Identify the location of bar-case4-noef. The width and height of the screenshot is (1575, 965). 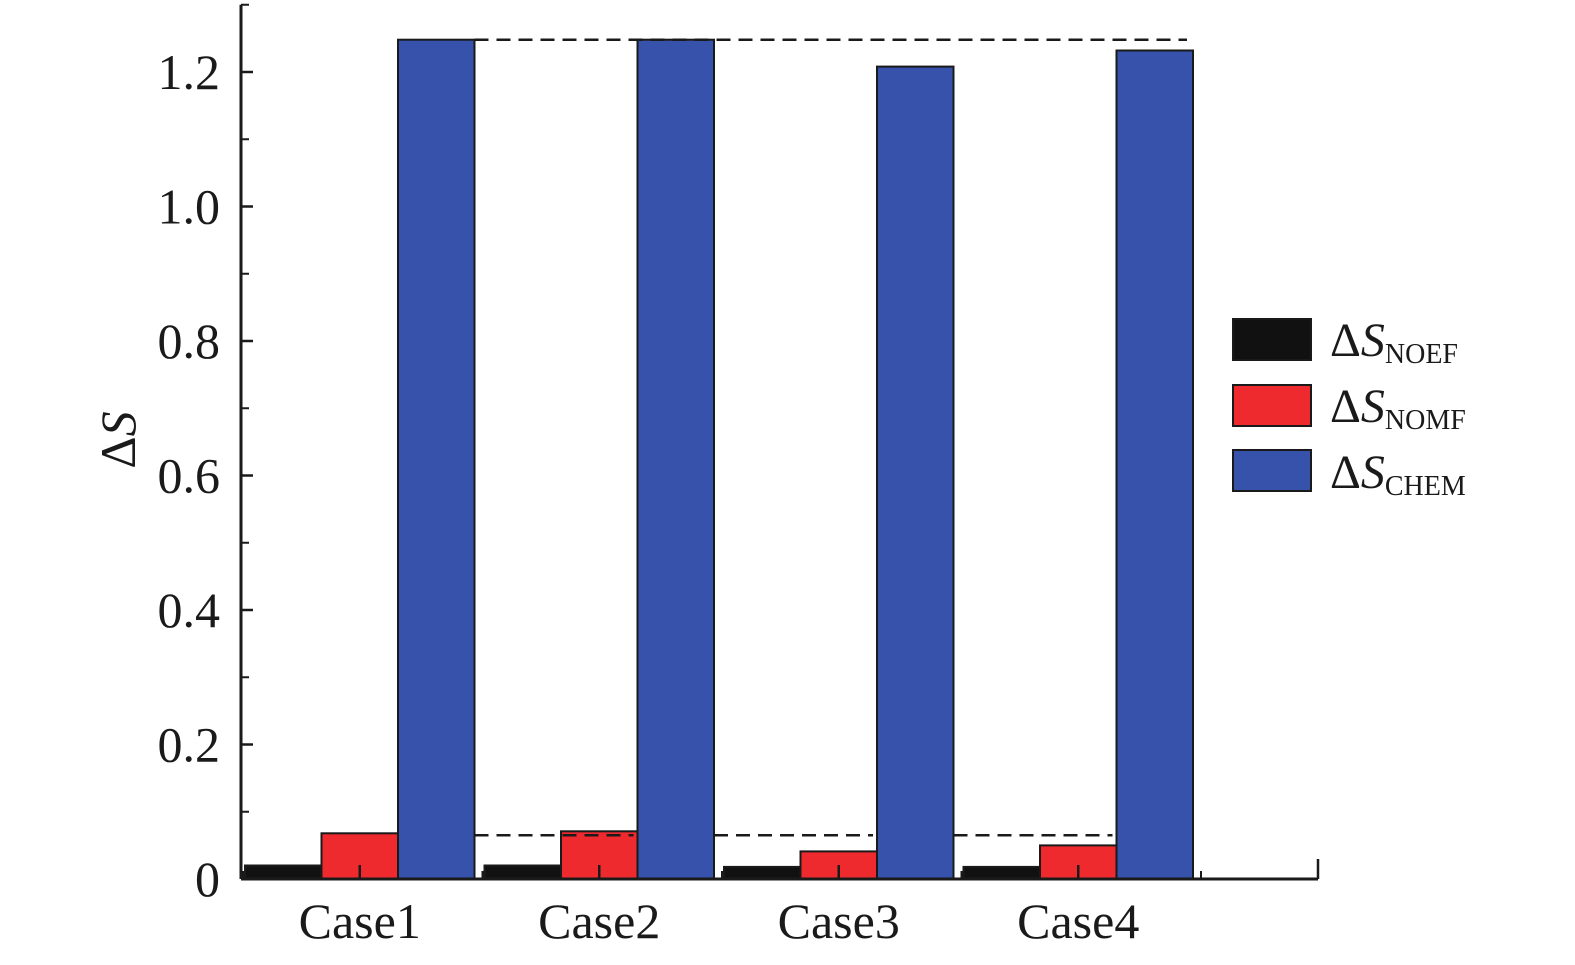
(1001, 873).